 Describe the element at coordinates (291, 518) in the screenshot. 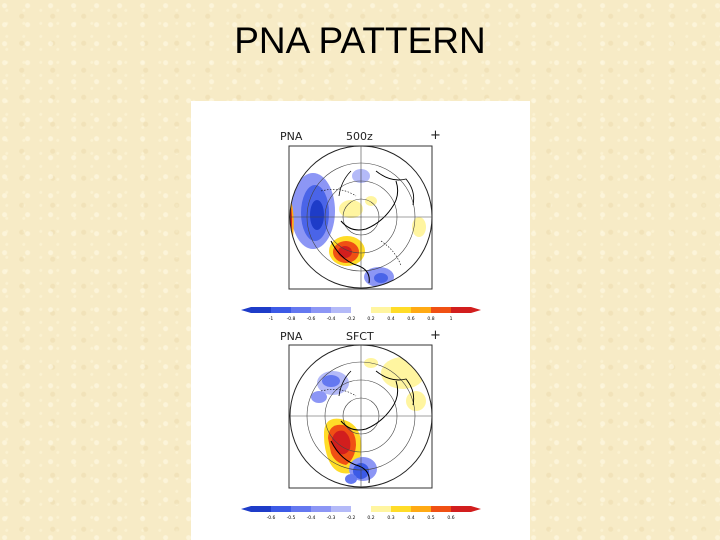

I see `colorbar-2-tick-1: -0.5` at that location.